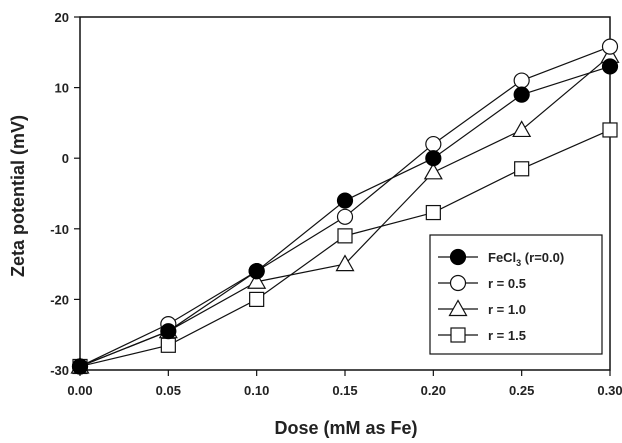 This screenshot has width=622, height=443. I want to click on y-tick-label: 0, so click(65, 158).